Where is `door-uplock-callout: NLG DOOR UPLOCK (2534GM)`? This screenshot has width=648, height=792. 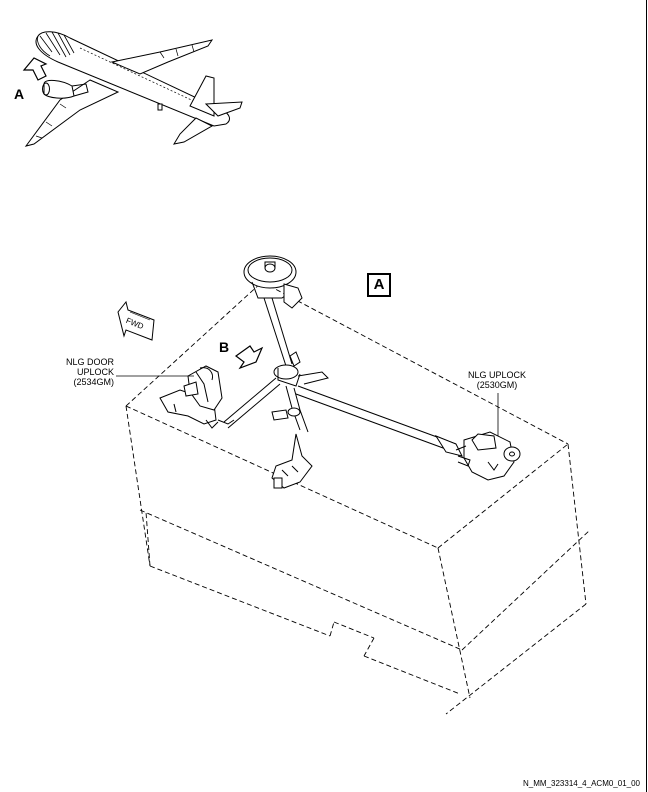
door-uplock-callout: NLG DOOR UPLOCK (2534GM) is located at coordinates (77, 372).